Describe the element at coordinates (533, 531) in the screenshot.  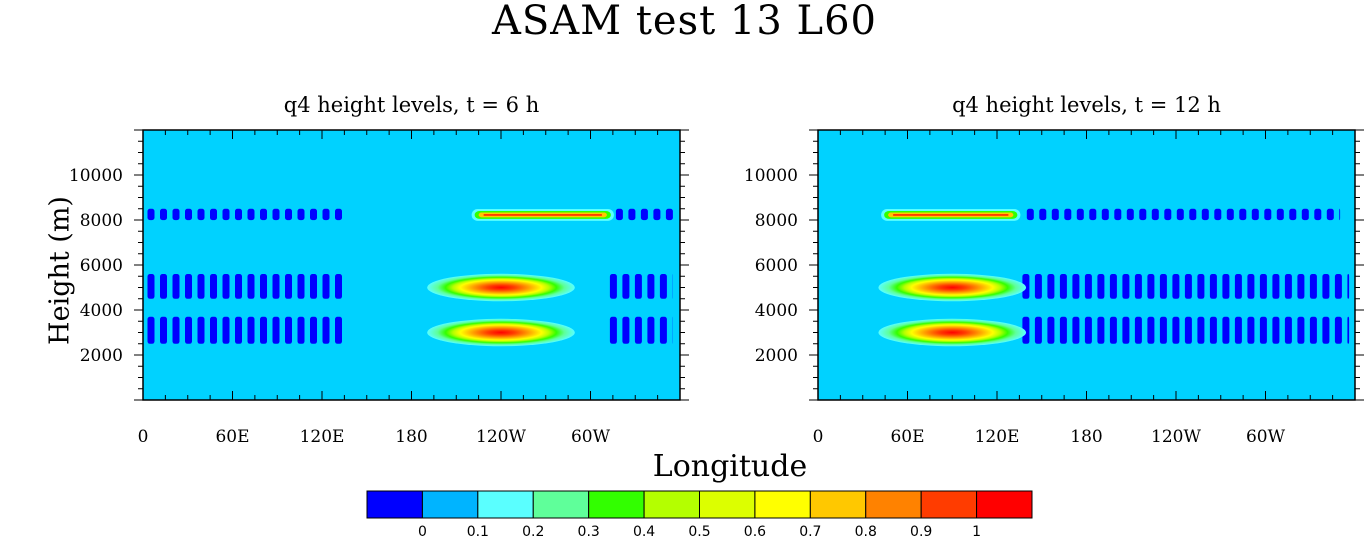
I see `colorbar-label: 0.2` at that location.